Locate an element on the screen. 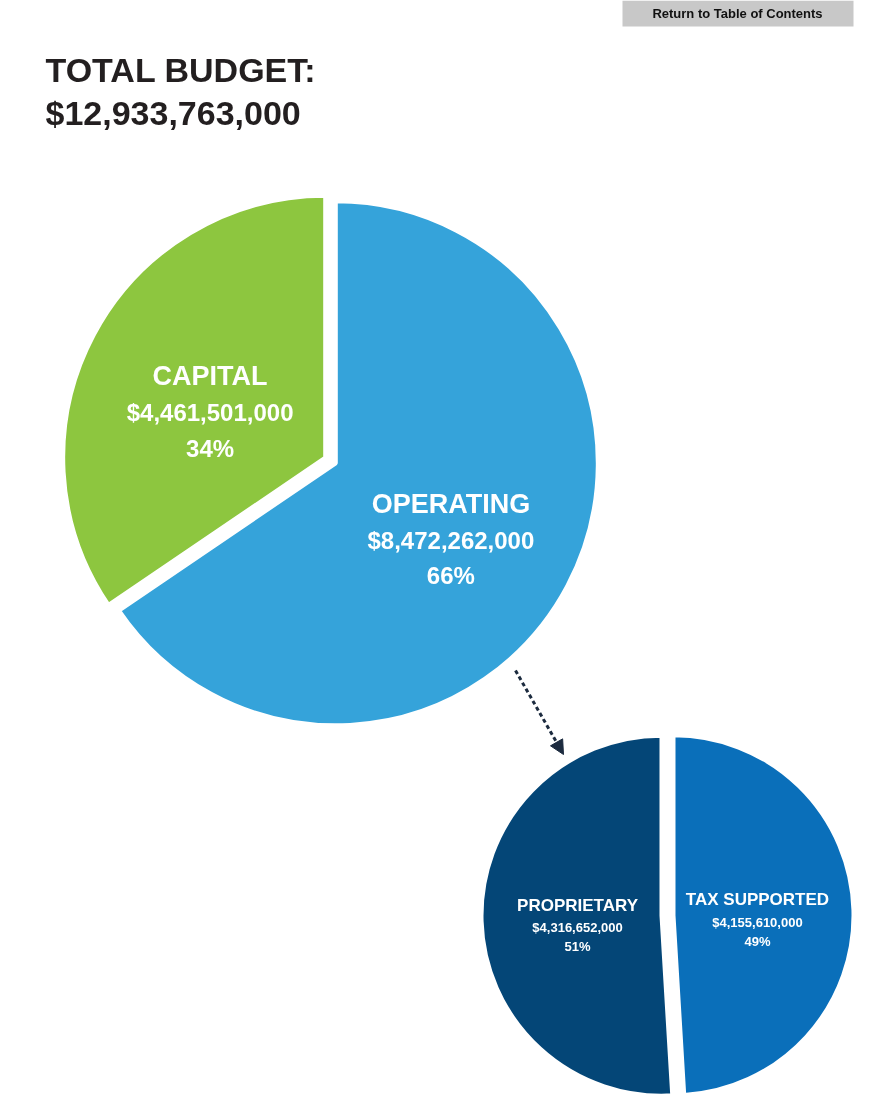 The image size is (870, 1106). slice-label: PROPRIETARY is located at coordinates (578, 905).